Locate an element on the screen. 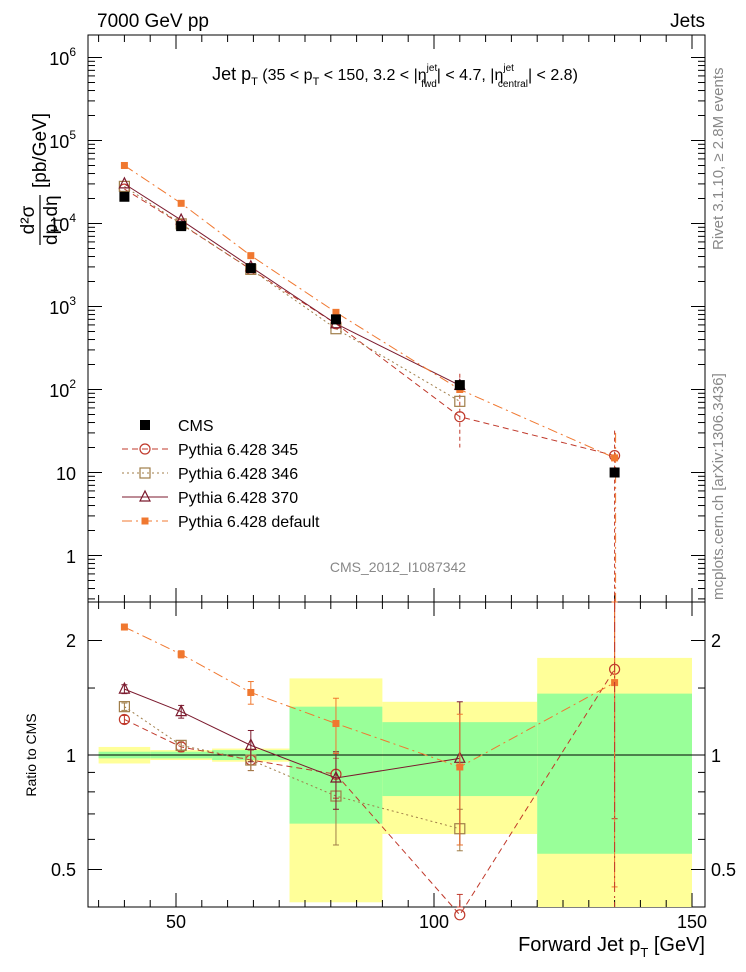 The height and width of the screenshot is (972, 746). legend-label-1: Pythia 6.428 345 is located at coordinates (238, 450).